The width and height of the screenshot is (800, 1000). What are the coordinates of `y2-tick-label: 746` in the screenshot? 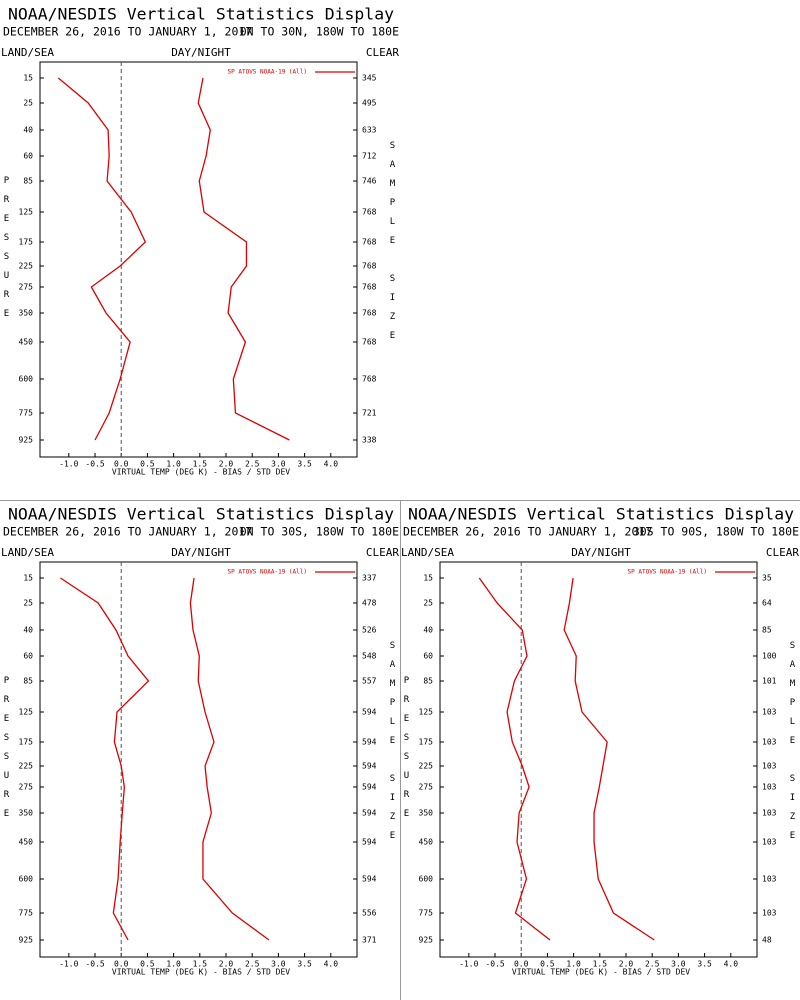 It's located at (369, 181).